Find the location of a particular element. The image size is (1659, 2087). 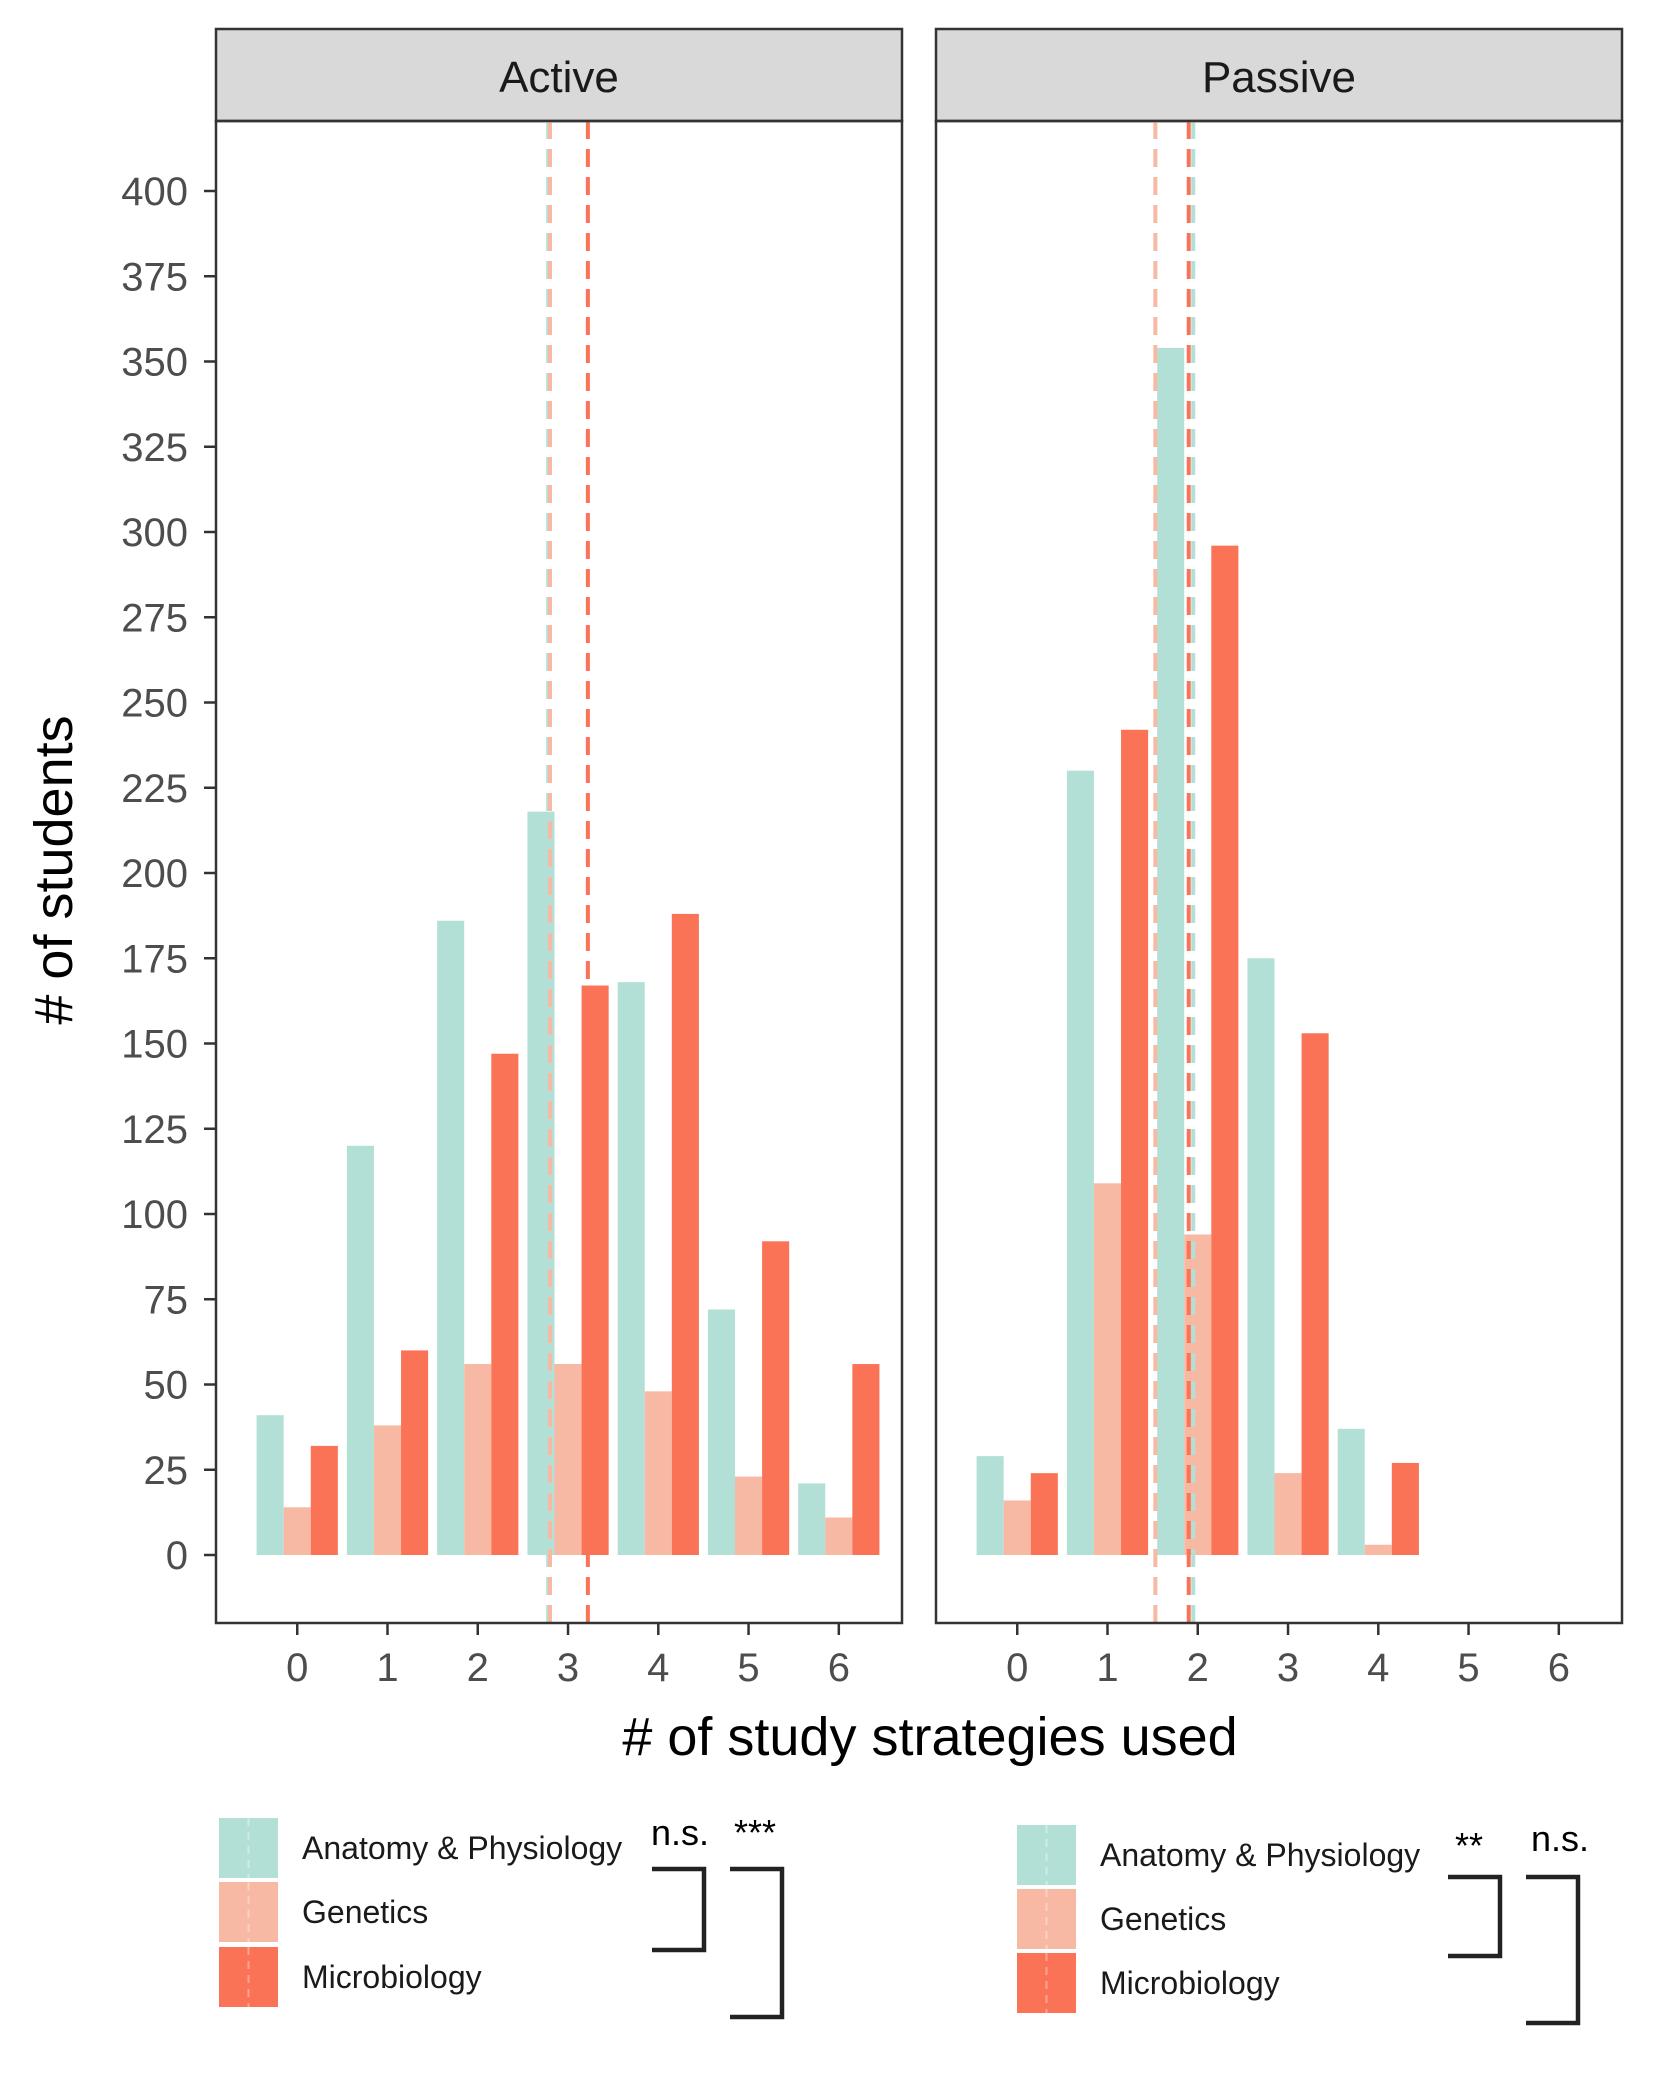

y-tick-label: 75 is located at coordinates (166, 1300).